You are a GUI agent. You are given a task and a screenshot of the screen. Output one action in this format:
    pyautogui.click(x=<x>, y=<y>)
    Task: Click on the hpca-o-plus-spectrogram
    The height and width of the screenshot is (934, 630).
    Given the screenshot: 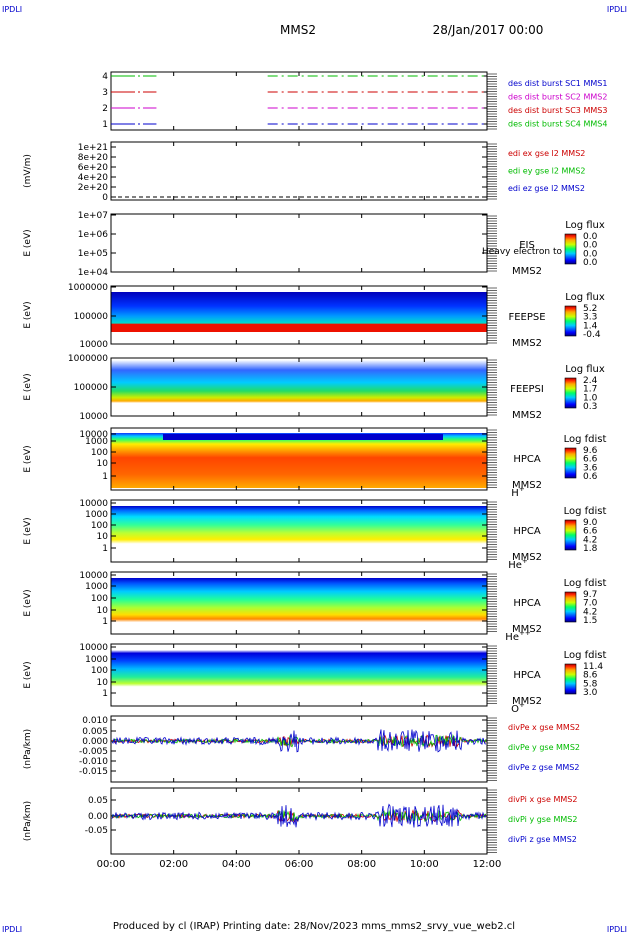 What is the action you would take?
    pyautogui.click(x=299, y=677)
    